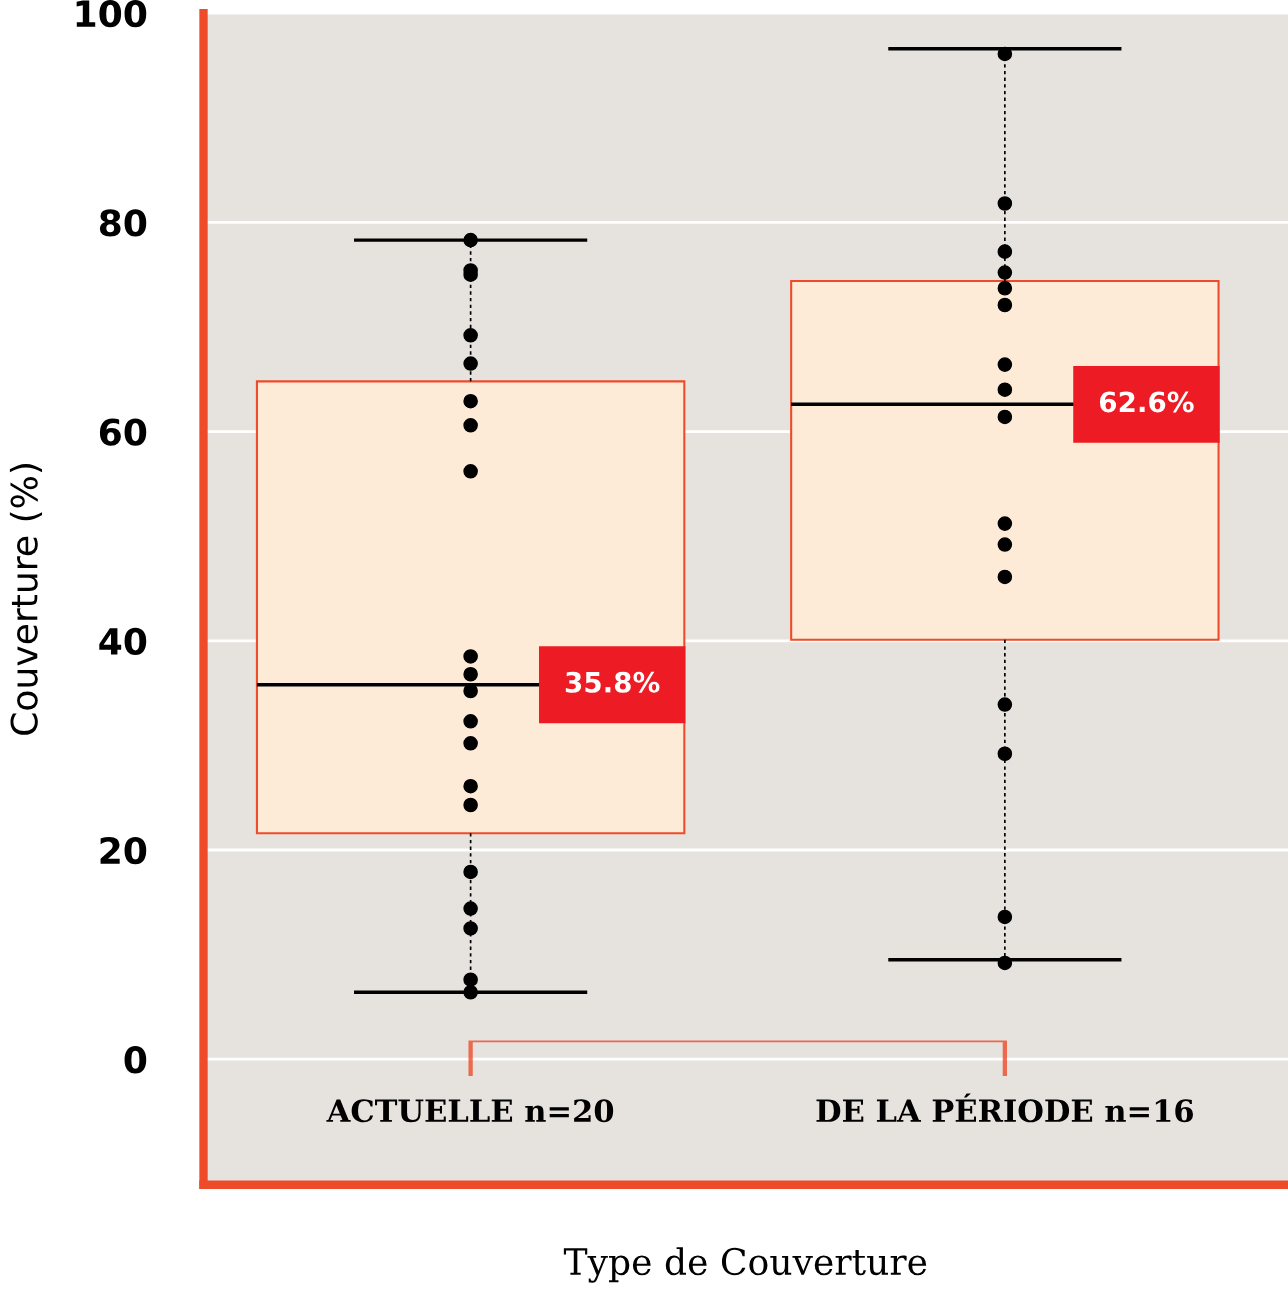 This screenshot has height=1312, width=1288. Describe the element at coordinates (612, 682) in the screenshot. I see `annotation: 35.8%` at that location.